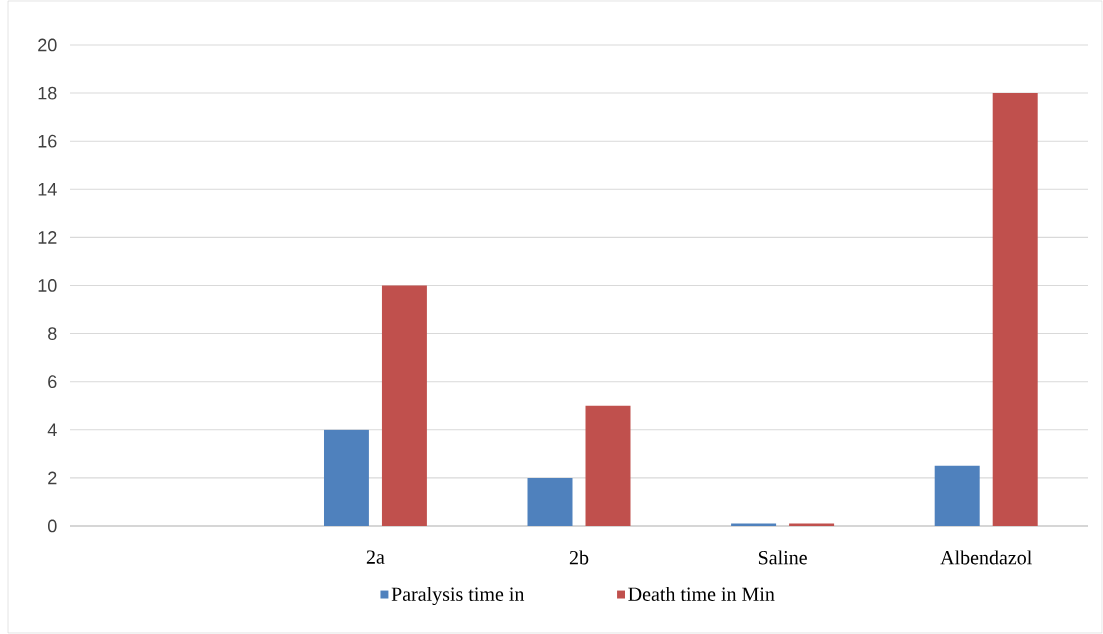  I want to click on legend-label: Paralysis time in, so click(458, 596).